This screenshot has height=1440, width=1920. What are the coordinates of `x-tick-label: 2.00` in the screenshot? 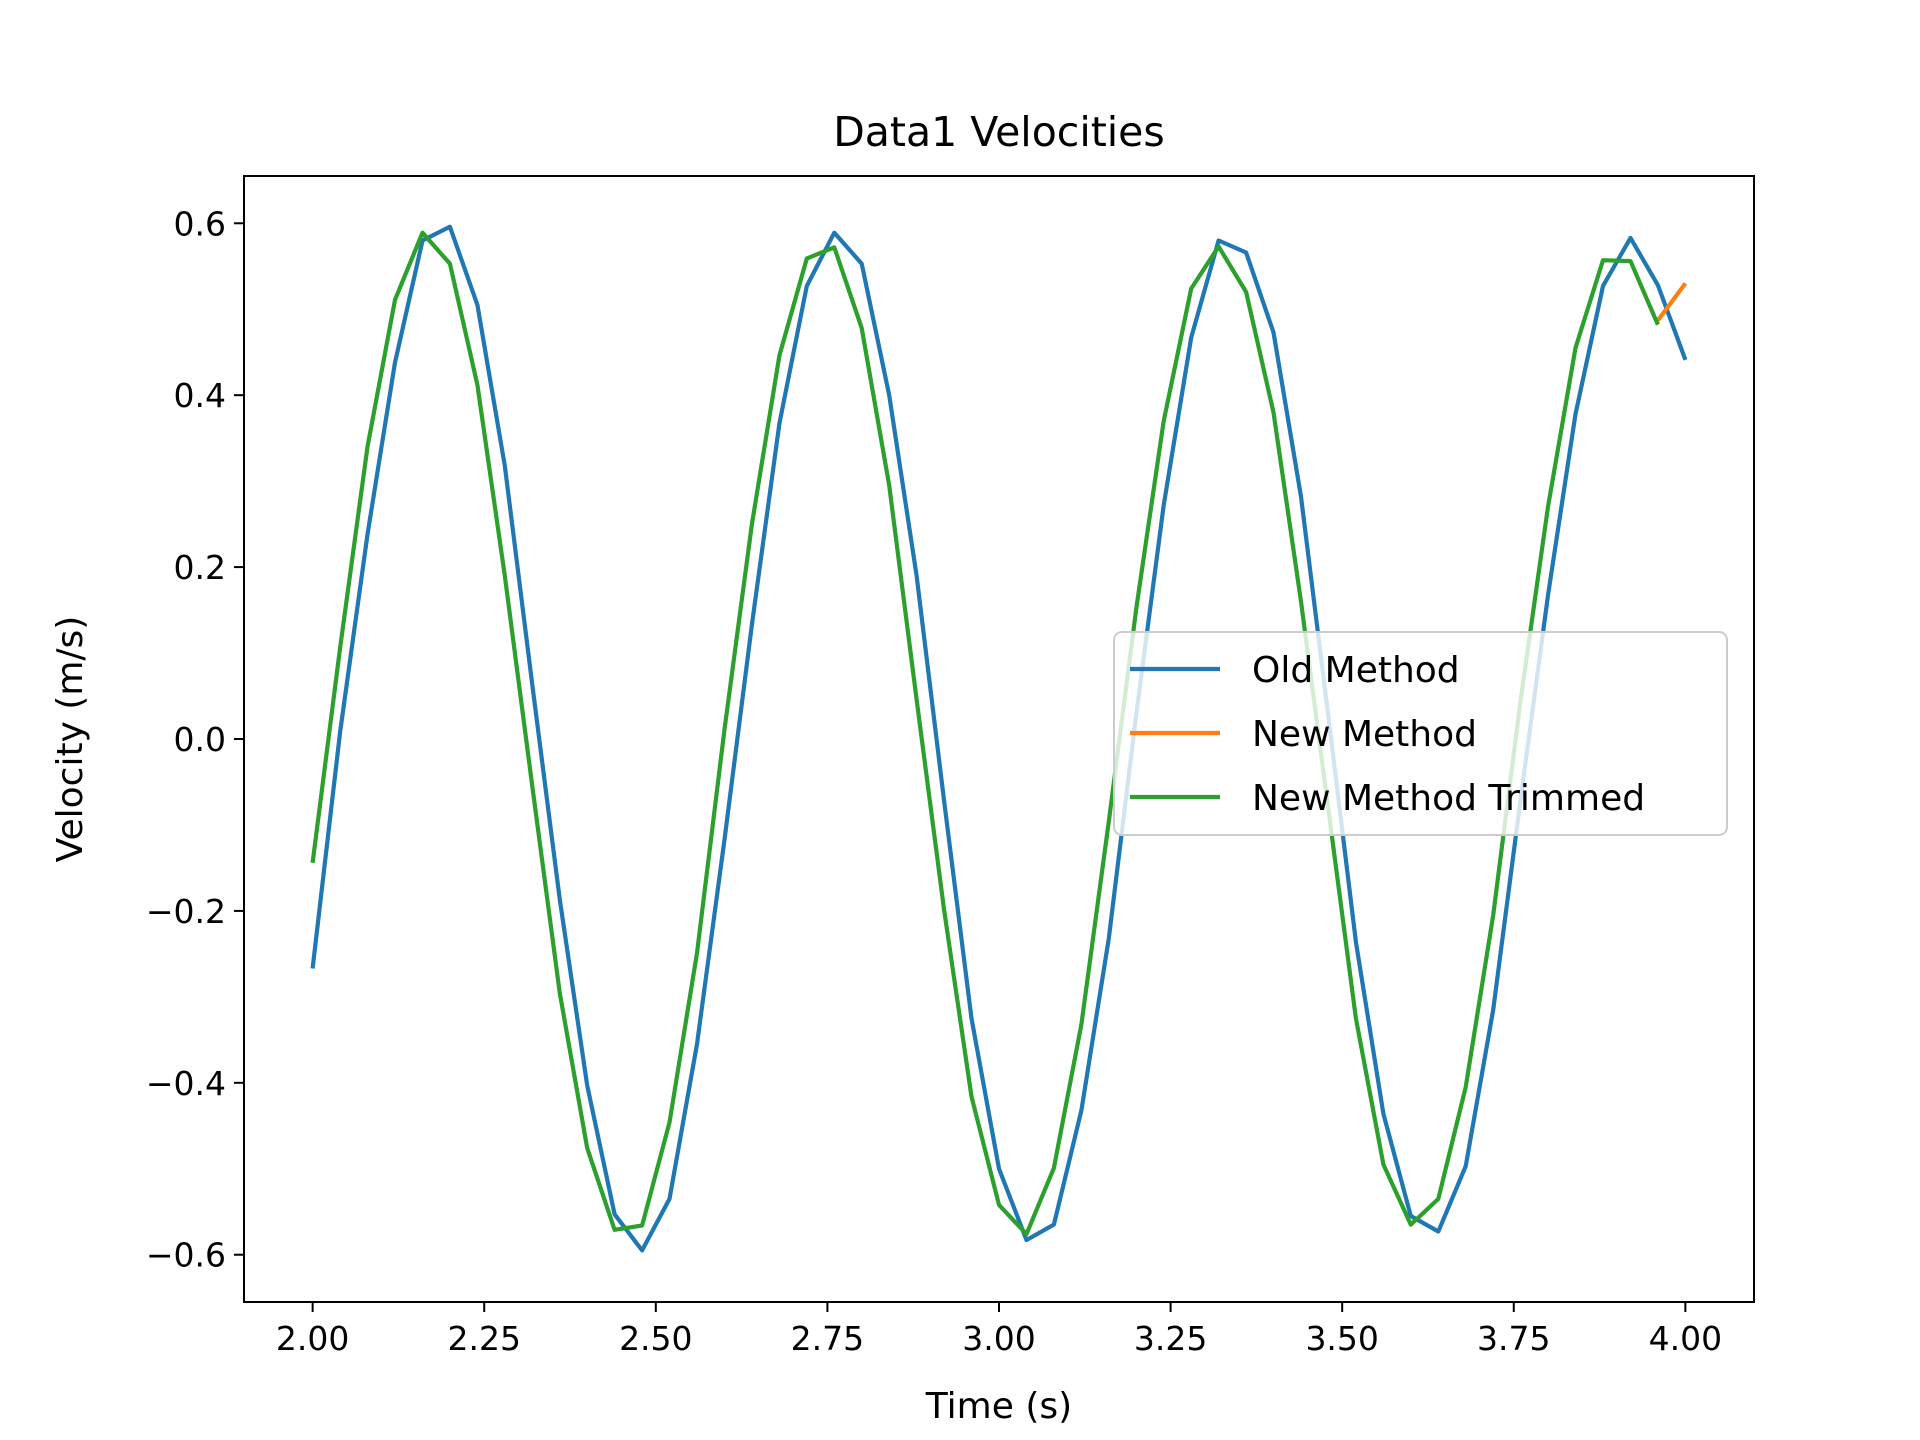 It's located at (312, 1338).